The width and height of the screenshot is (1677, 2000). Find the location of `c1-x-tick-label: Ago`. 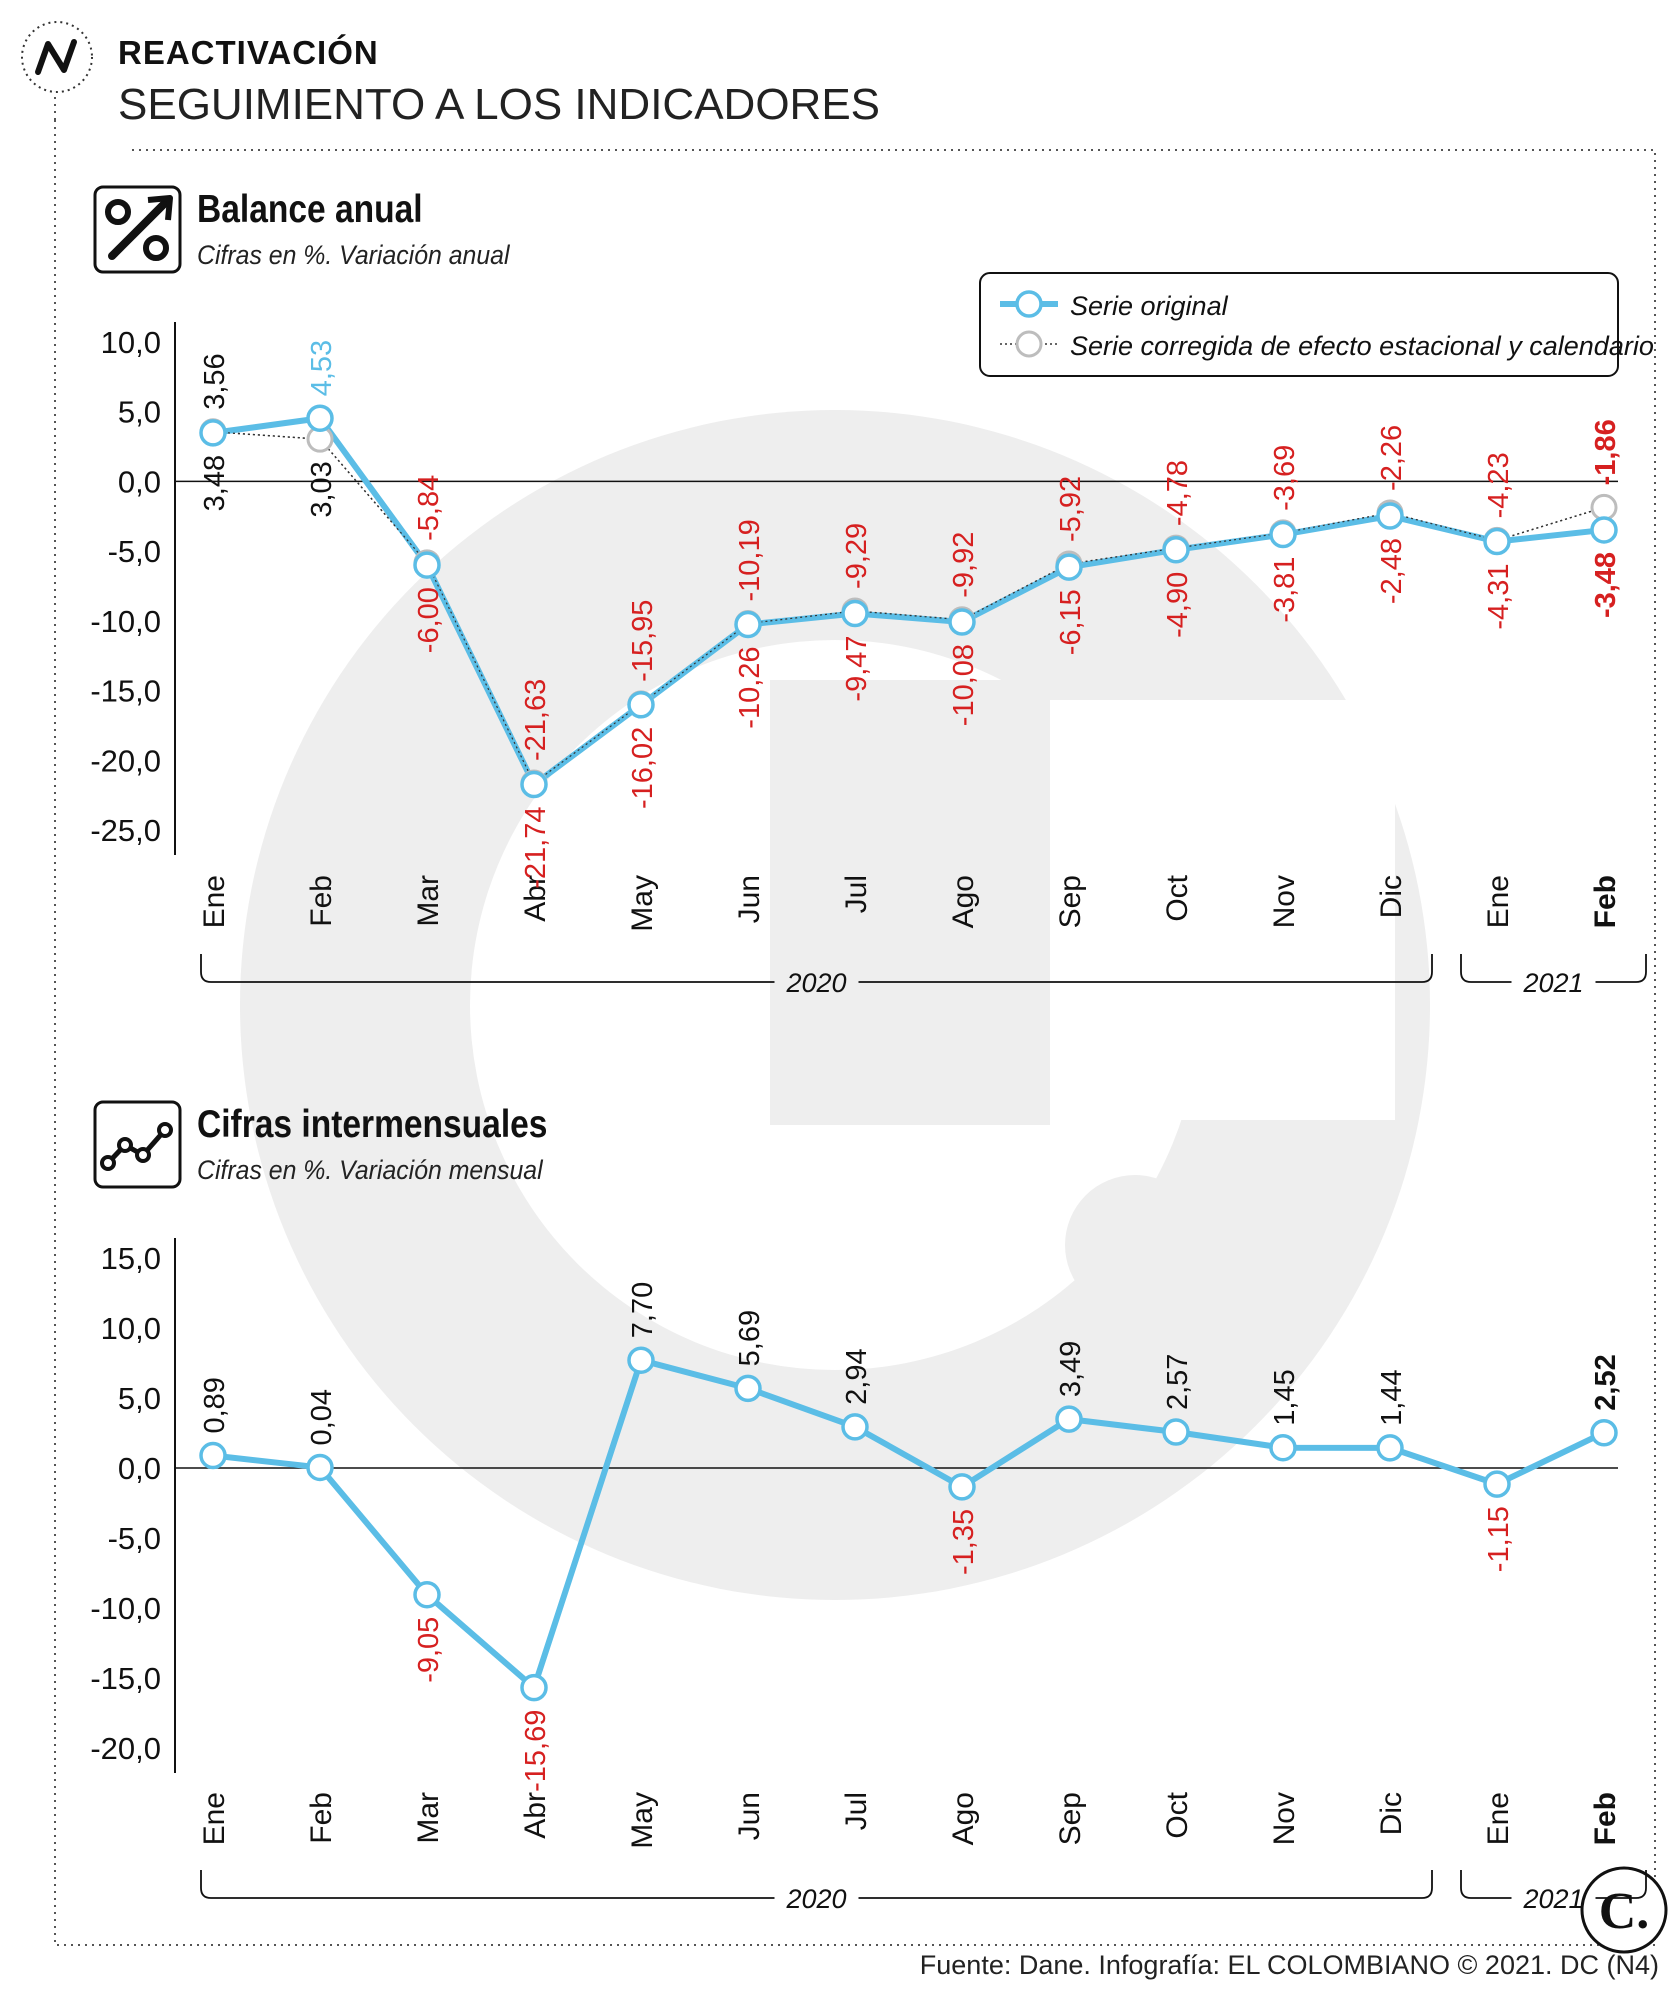

c1-x-tick-label: Ago is located at coordinates (963, 901).